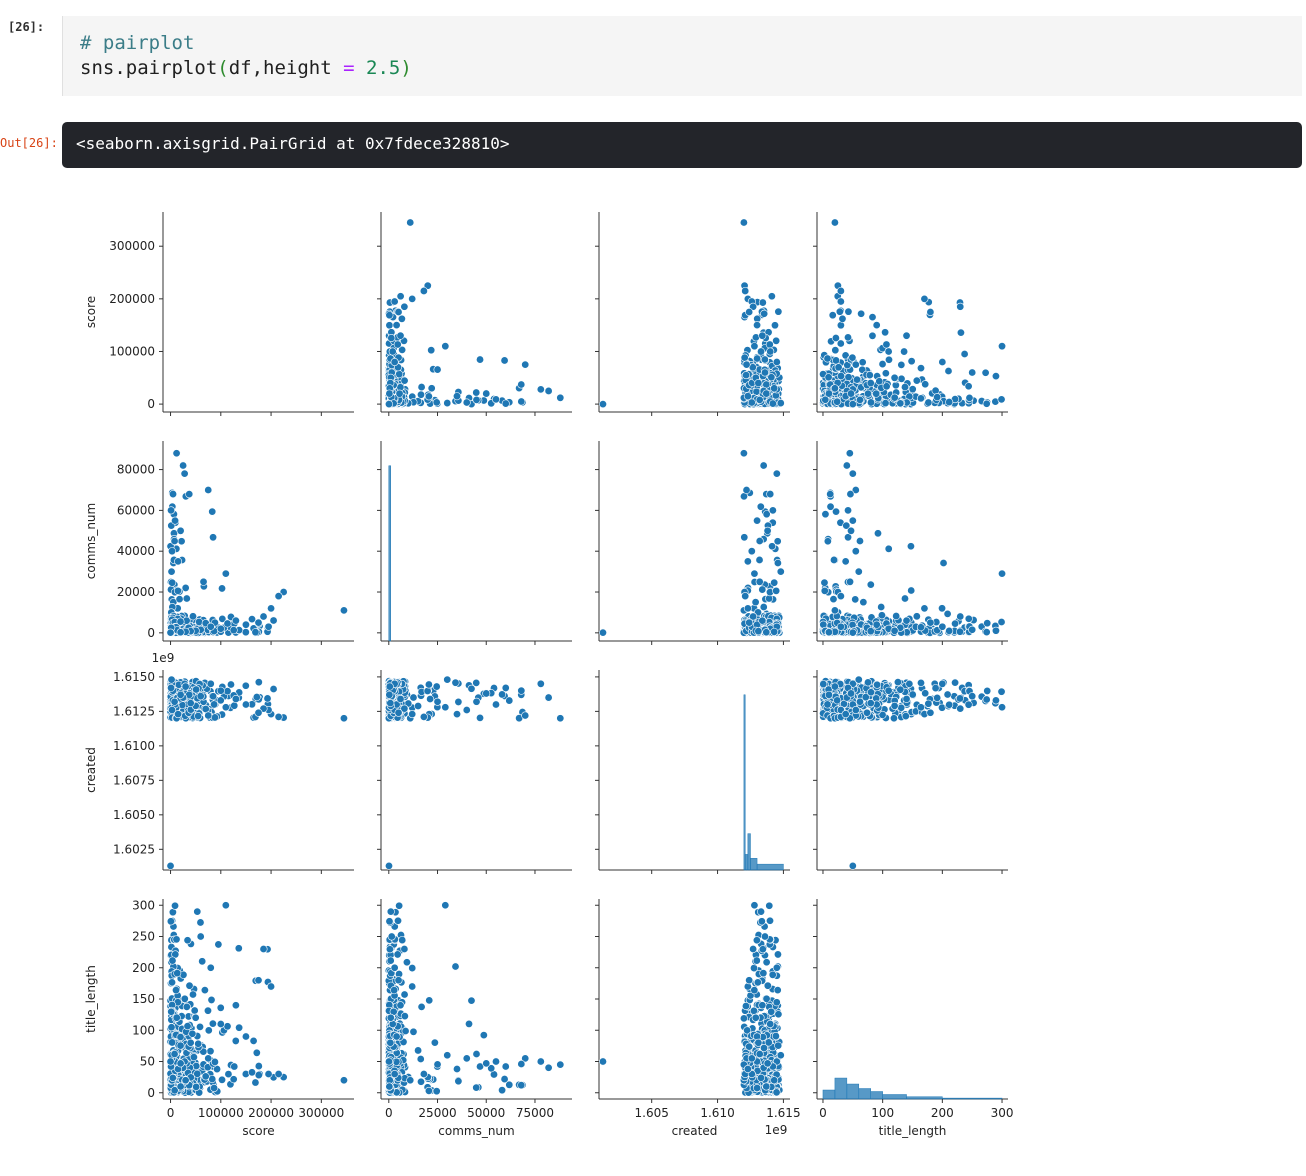 The height and width of the screenshot is (1176, 1306). Describe the element at coordinates (143, 937) in the screenshot. I see `y-tick-label: 250` at that location.